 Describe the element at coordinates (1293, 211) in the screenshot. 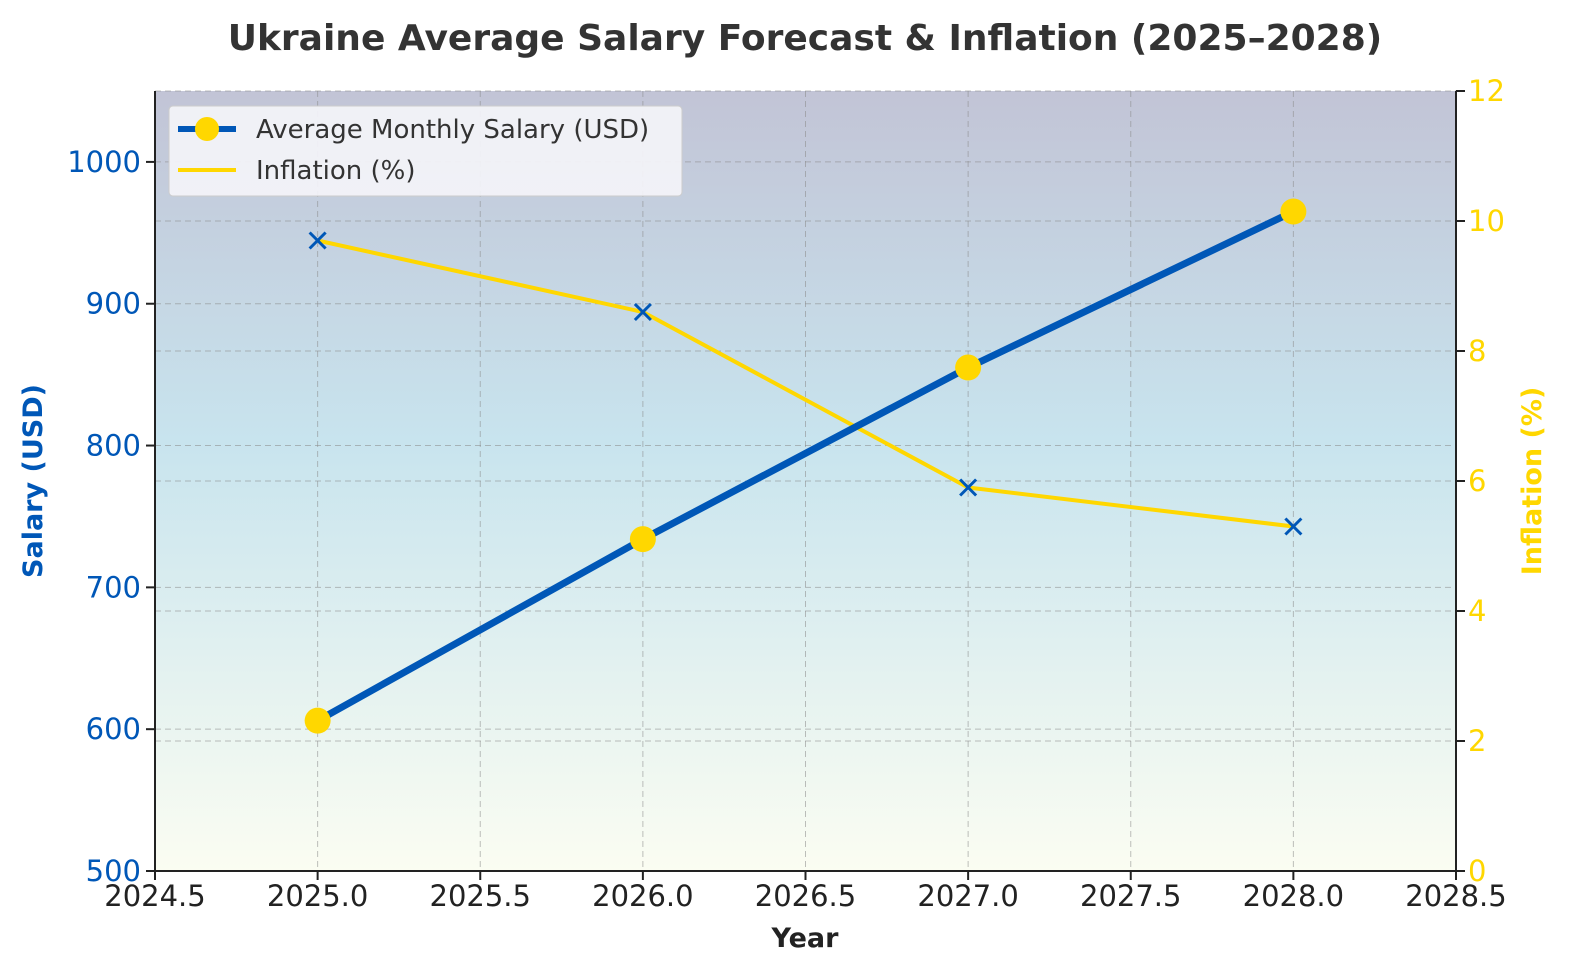

I see `data-point-salary-2028` at that location.